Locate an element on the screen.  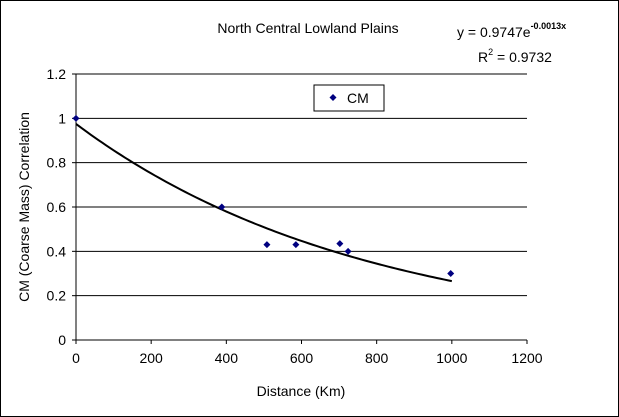
x-tick-label-1: 200 is located at coordinates (151, 358).